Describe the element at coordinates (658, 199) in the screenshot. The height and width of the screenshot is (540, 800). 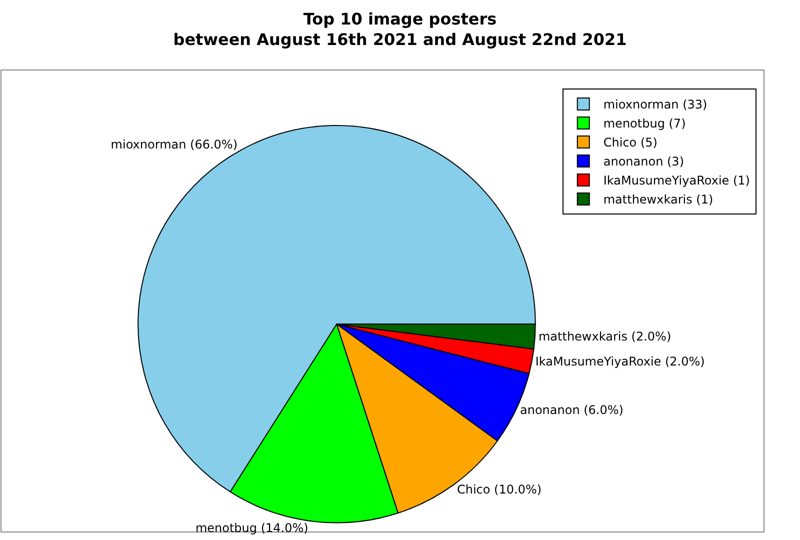
I see `legend-label: matthewxkaris (1)` at that location.